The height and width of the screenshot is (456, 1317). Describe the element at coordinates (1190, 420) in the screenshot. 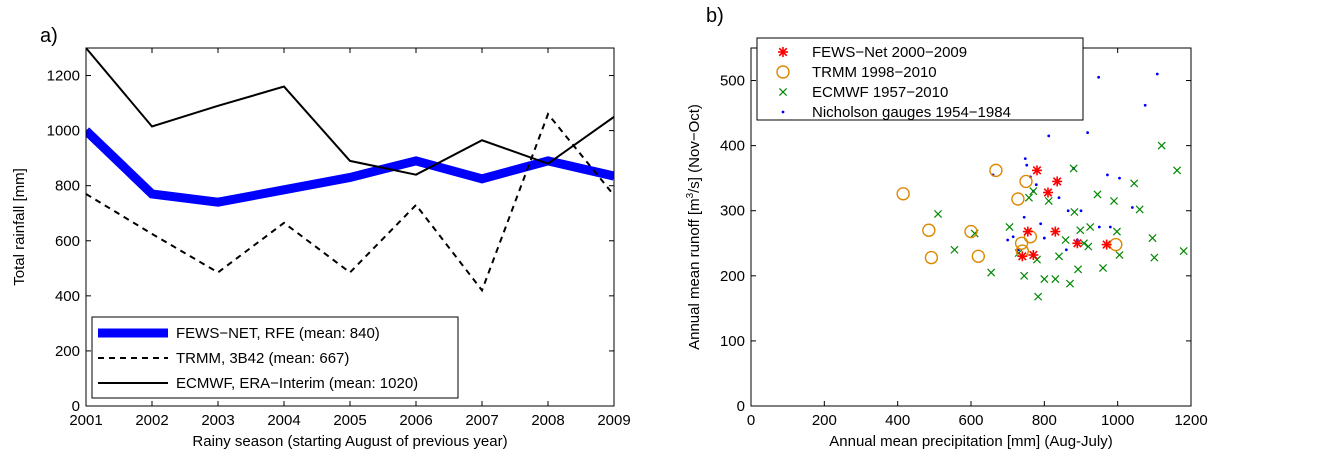

I see `panel-b-x-tick-label: 1200` at that location.